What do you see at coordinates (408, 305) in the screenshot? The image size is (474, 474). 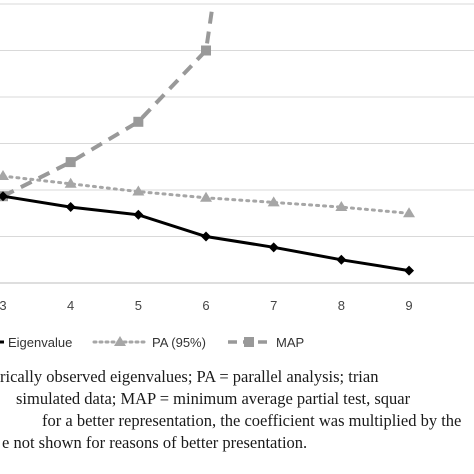 I see `x-tick-label: 9` at bounding box center [408, 305].